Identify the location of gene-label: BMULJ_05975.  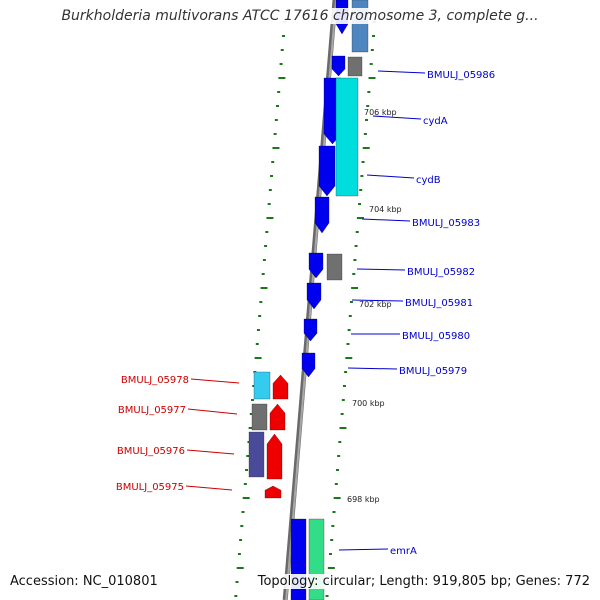
(150, 487).